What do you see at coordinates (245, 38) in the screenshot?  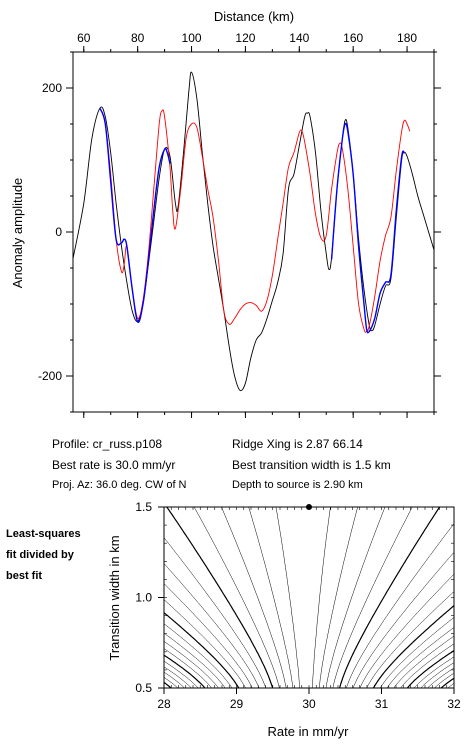 I see `x-tick-label: 120` at bounding box center [245, 38].